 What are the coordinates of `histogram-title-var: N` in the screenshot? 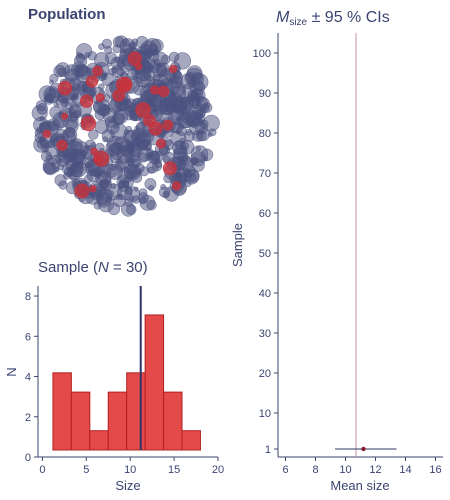 It's located at (103, 267).